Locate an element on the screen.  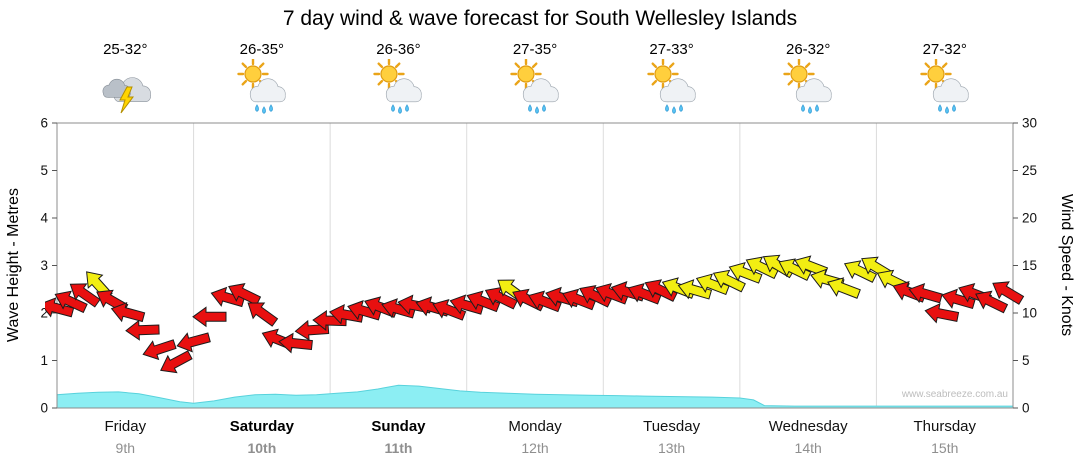
svg-text: 6 is located at coordinates (44, 123).